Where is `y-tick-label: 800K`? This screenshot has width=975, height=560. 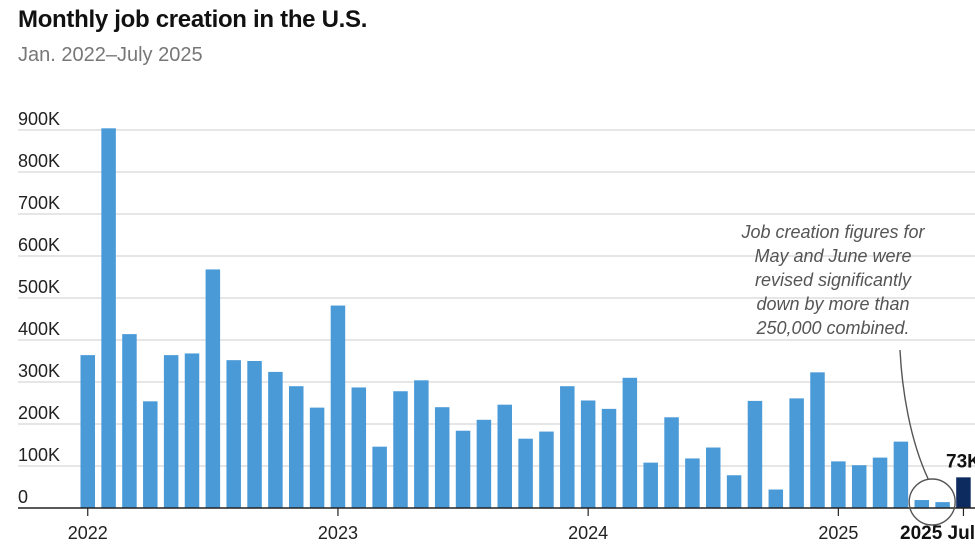
y-tick-label: 800K is located at coordinates (39, 161).